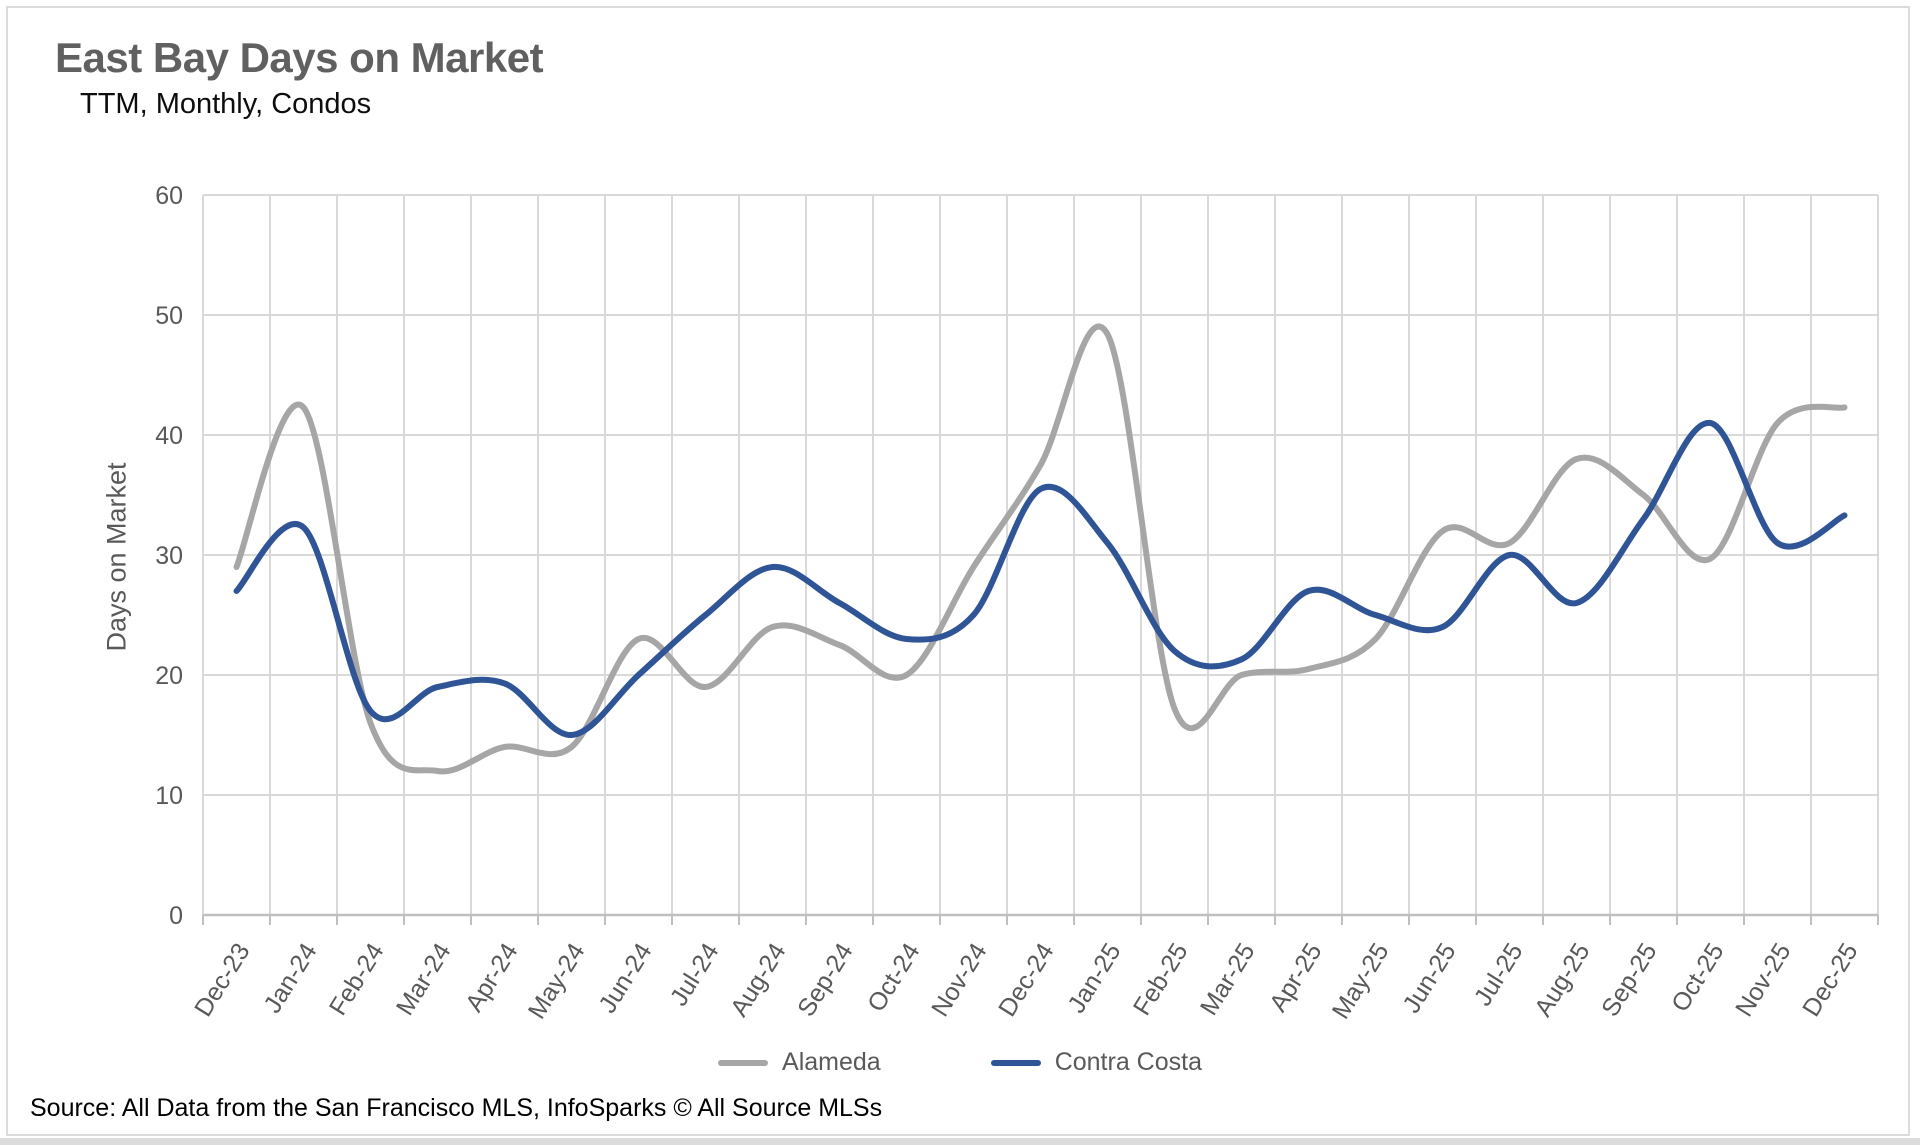 This screenshot has height=1145, width=1920. I want to click on y-tick-label: 10, so click(169, 796).